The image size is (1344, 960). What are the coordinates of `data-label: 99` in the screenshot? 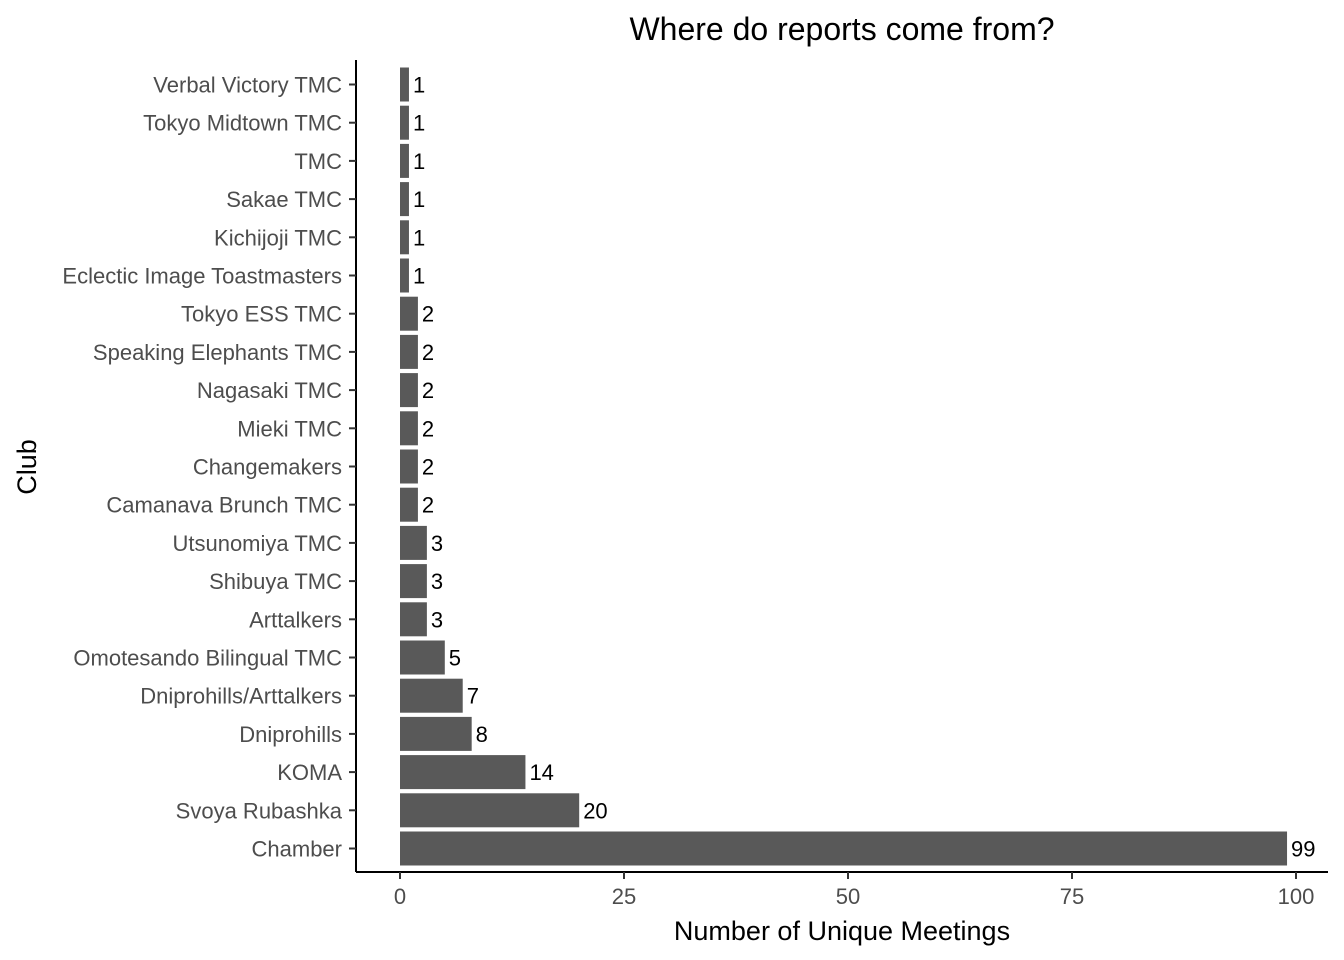 It's located at (1303, 849).